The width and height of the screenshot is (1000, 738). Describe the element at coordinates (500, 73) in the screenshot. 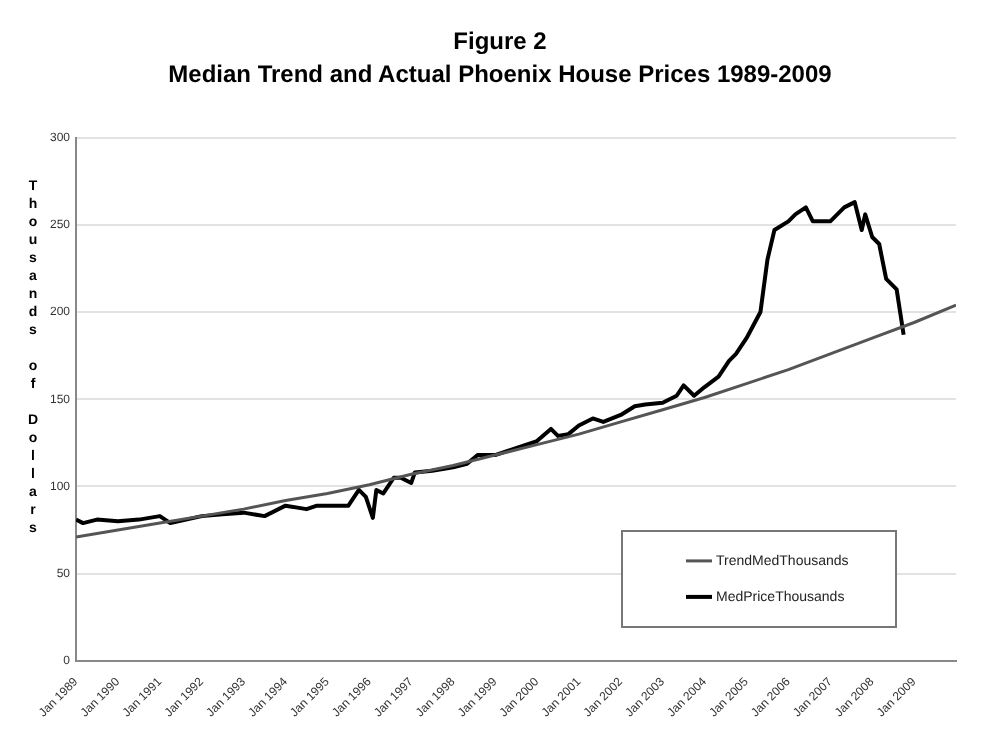

I see `chart-subtitle: Median Trend and Actual Phoenix House Prices 1989-2009` at that location.